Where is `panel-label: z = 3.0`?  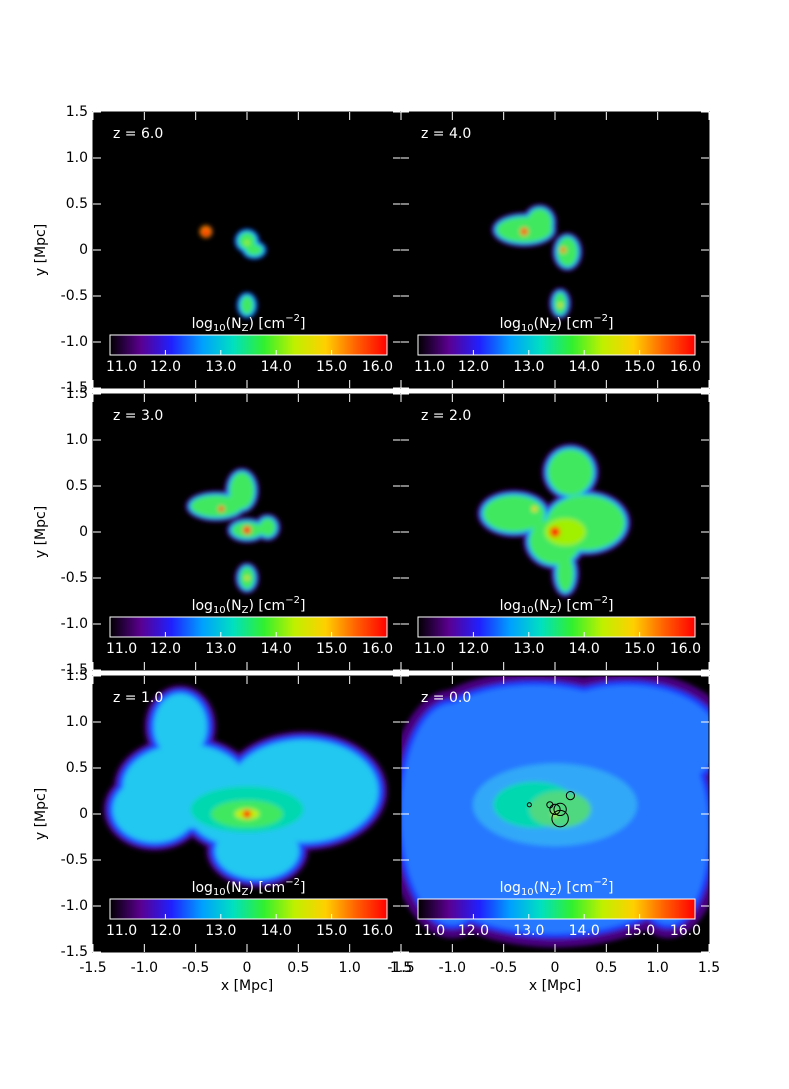
panel-label: z = 3.0 is located at coordinates (138, 416).